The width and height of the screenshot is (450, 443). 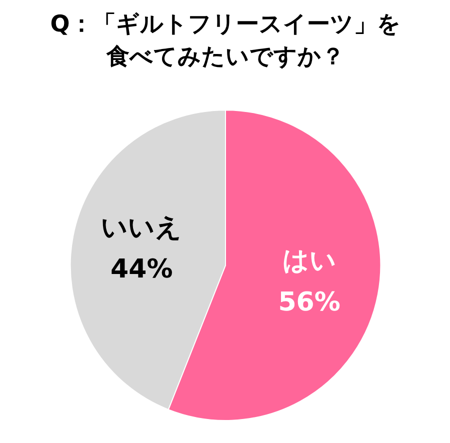 I want to click on slice-label: はい, so click(x=309, y=261).